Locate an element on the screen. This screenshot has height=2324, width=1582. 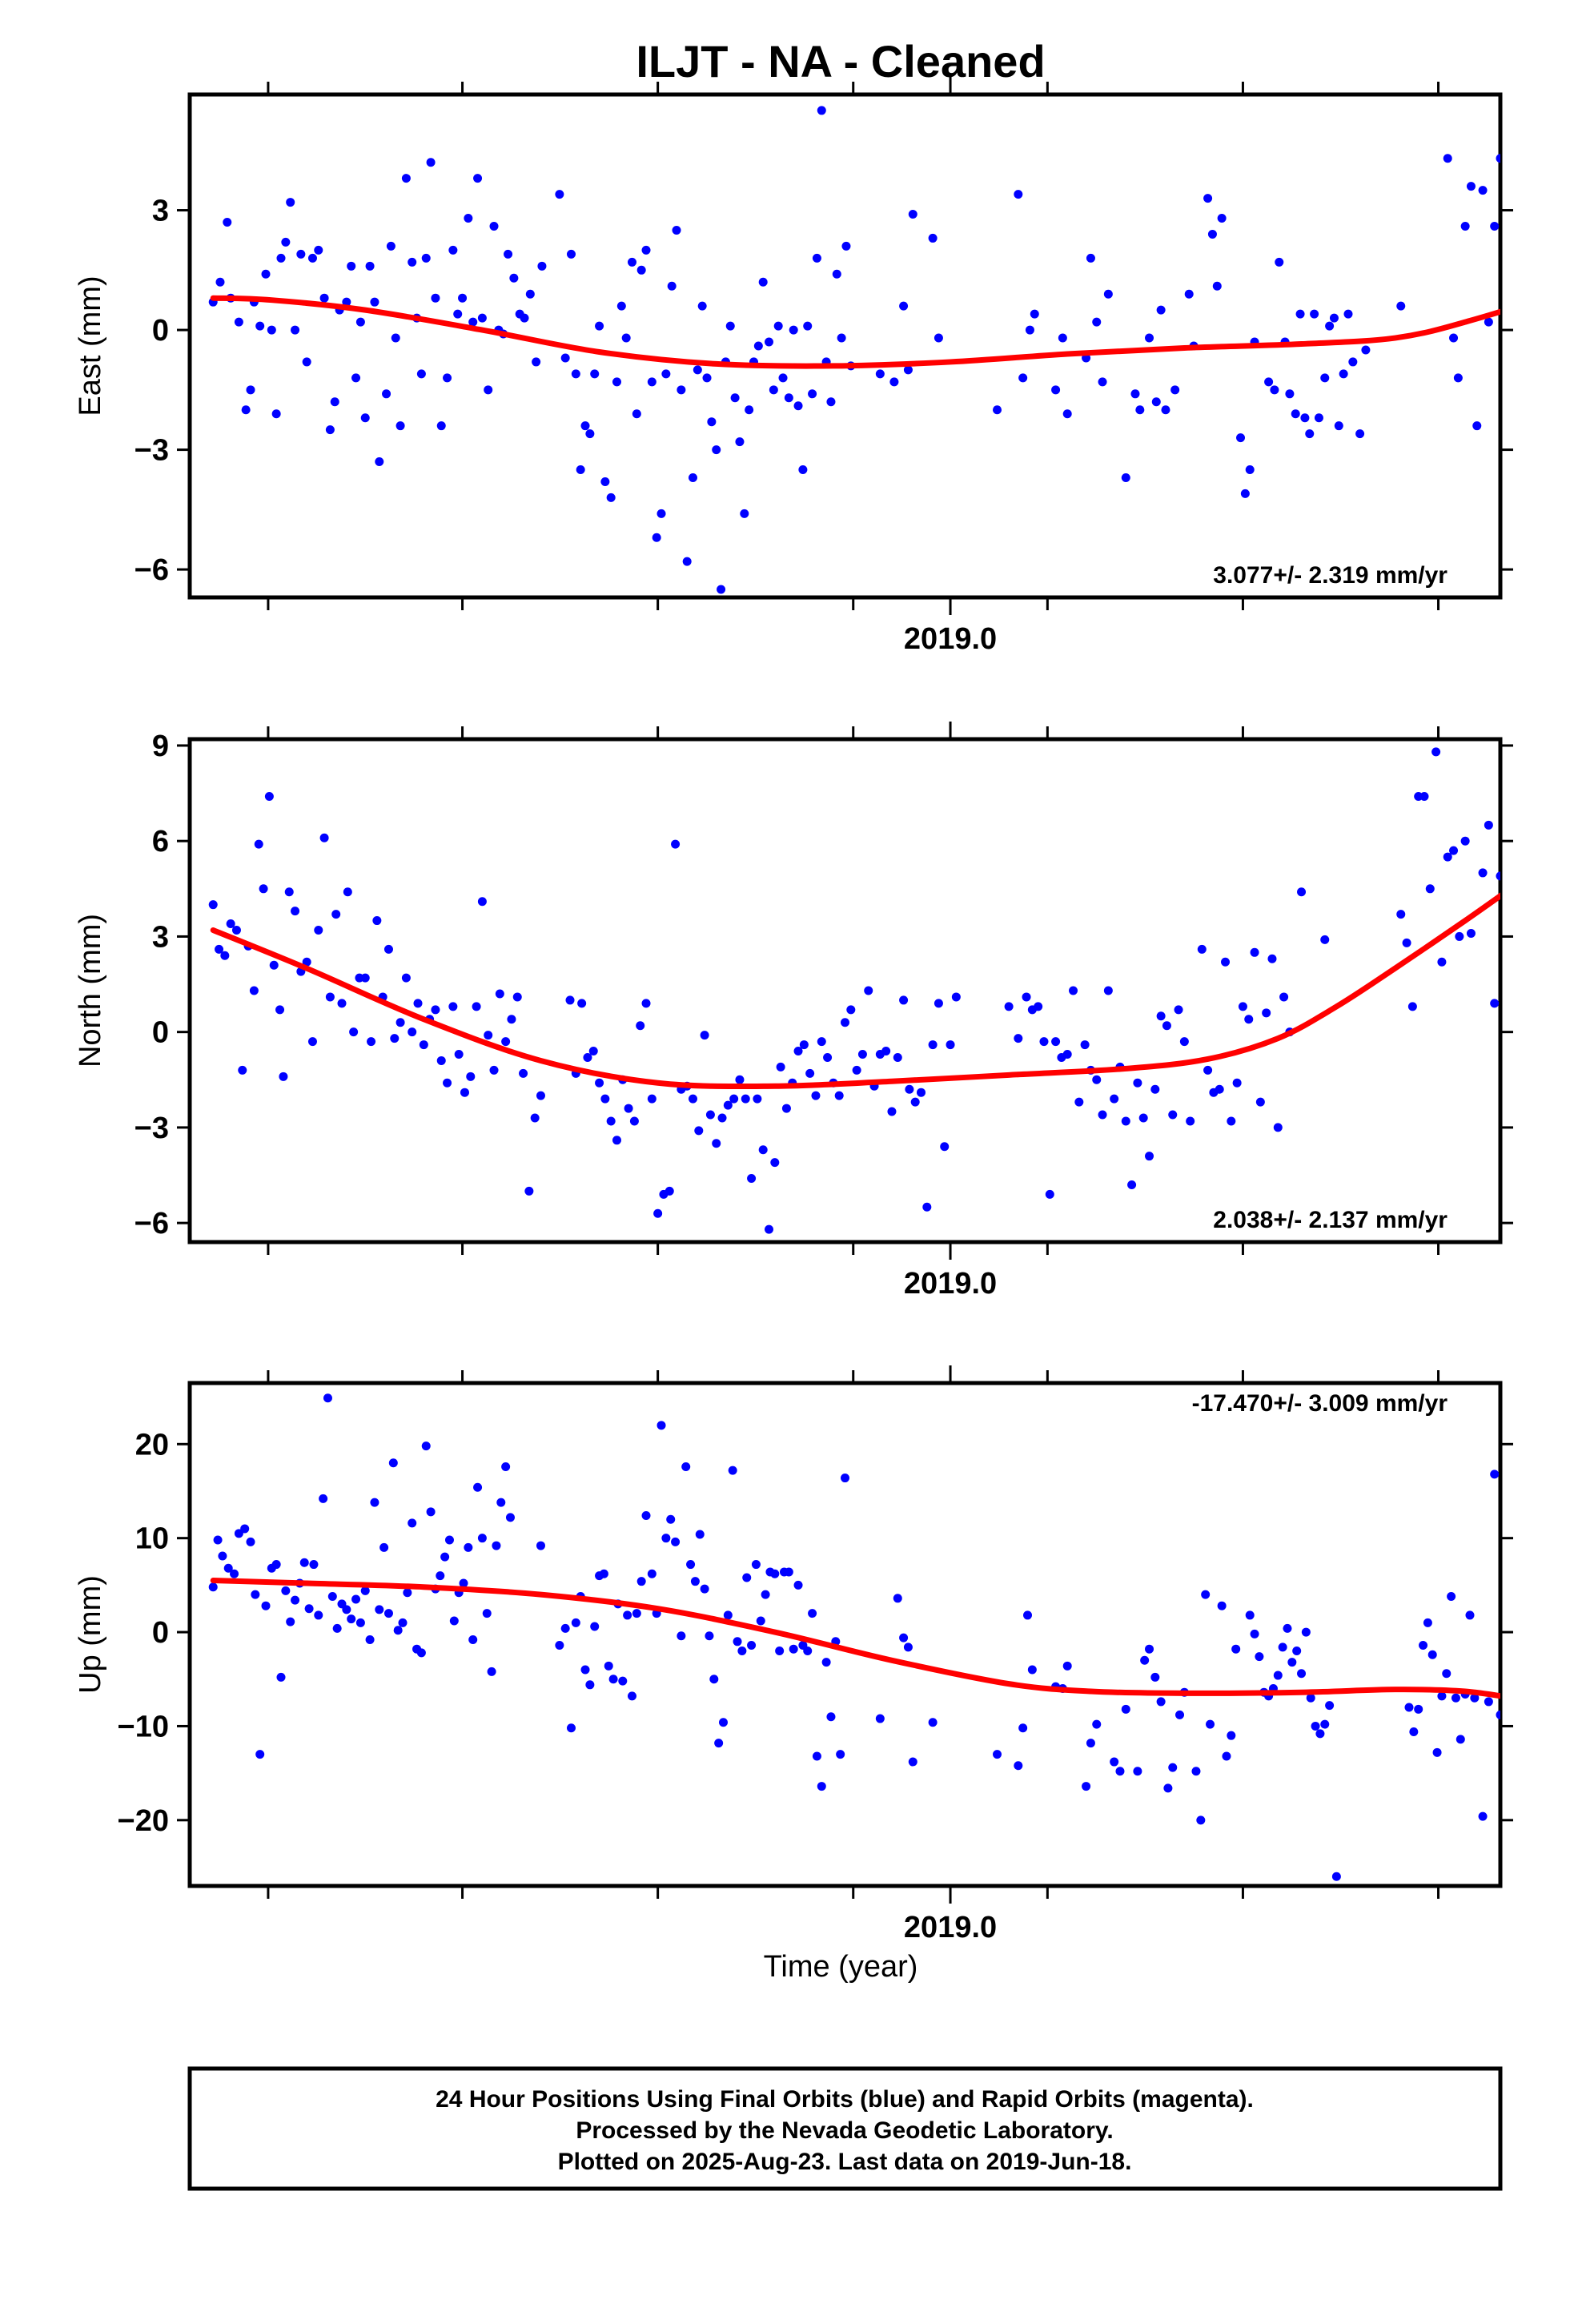
y-tick-label: 0 is located at coordinates (161, 331).